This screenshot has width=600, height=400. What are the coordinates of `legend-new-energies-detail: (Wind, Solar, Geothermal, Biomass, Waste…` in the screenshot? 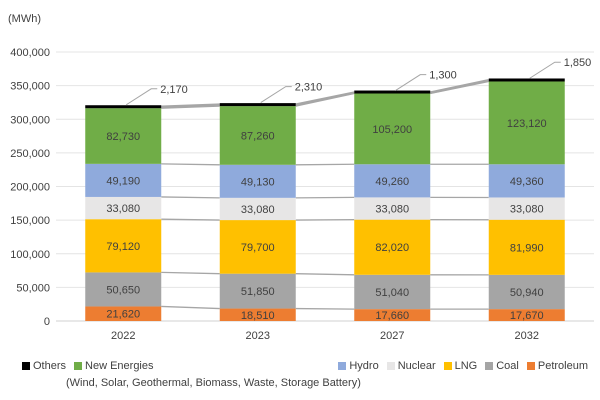 It's located at (213, 383).